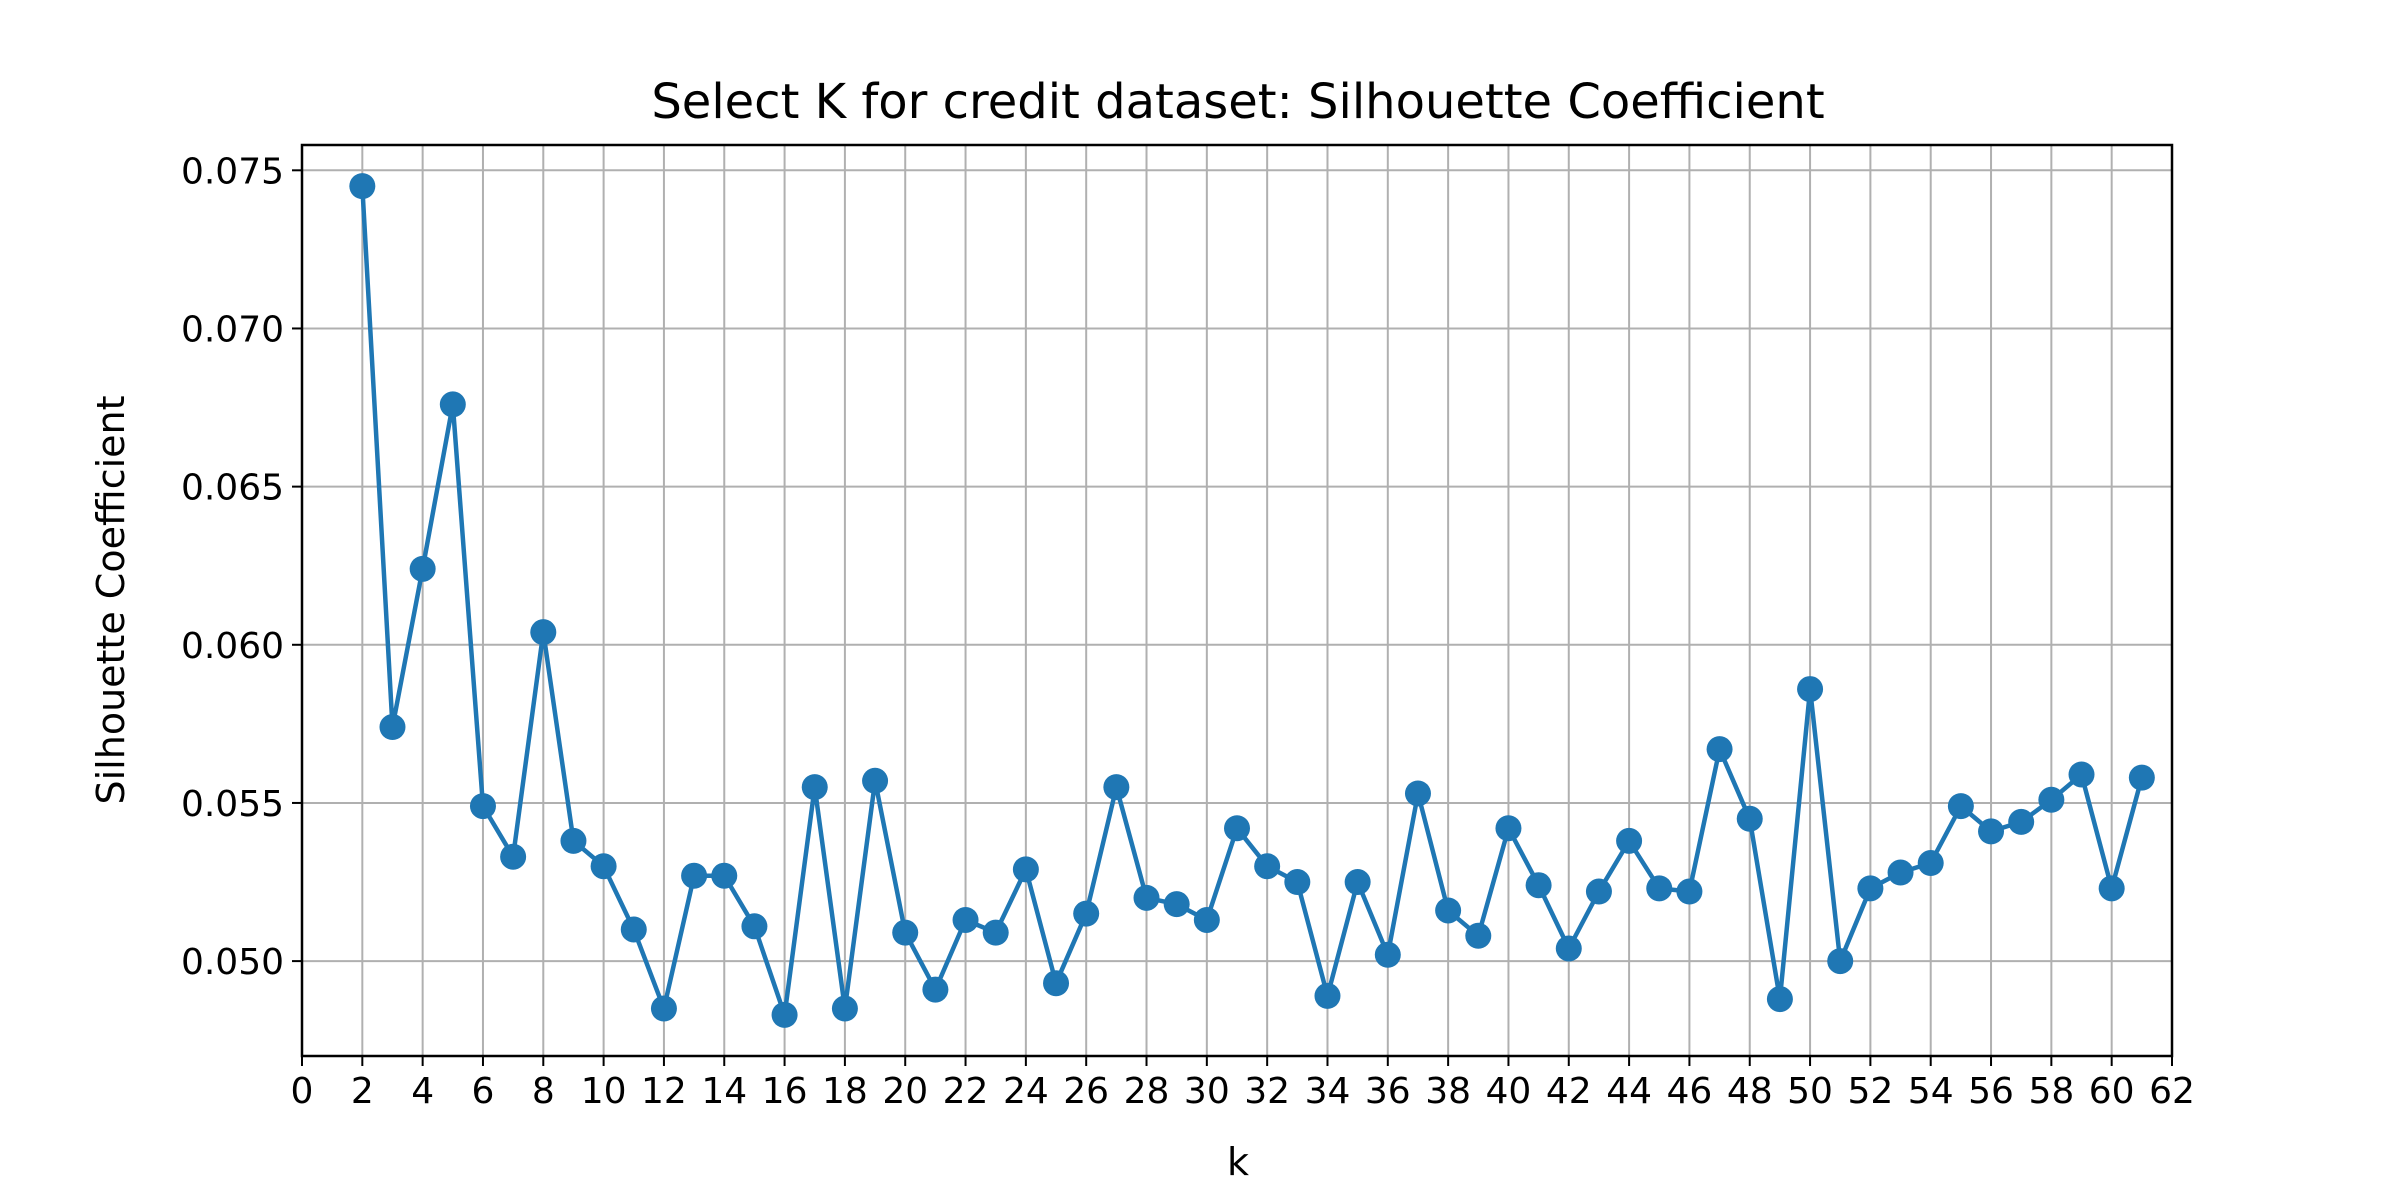 The width and height of the screenshot is (2400, 1200). What do you see at coordinates (785, 1091) in the screenshot?
I see `x-tick-label: 16` at bounding box center [785, 1091].